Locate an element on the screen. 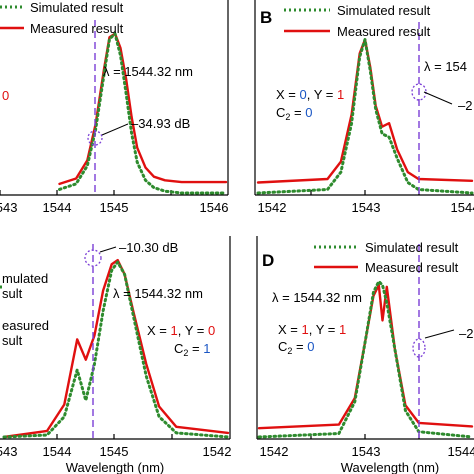 The image size is (474, 474). panel-d-lambda-label: λ = 1544.32 nm is located at coordinates (317, 297).